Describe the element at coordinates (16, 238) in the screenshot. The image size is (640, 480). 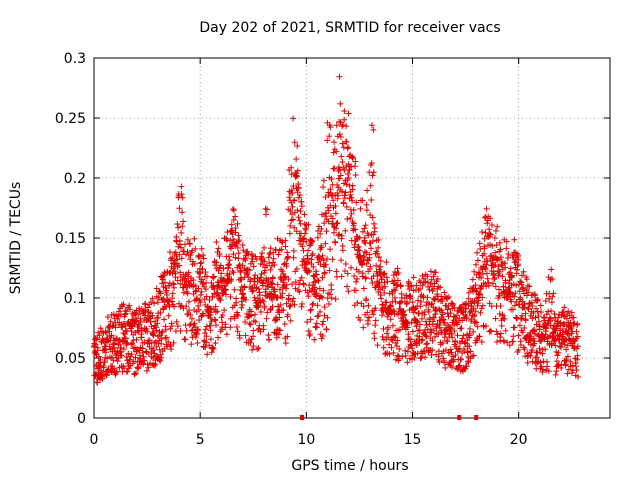
I see `y-axis-label: SRMTID / TECUs` at that location.